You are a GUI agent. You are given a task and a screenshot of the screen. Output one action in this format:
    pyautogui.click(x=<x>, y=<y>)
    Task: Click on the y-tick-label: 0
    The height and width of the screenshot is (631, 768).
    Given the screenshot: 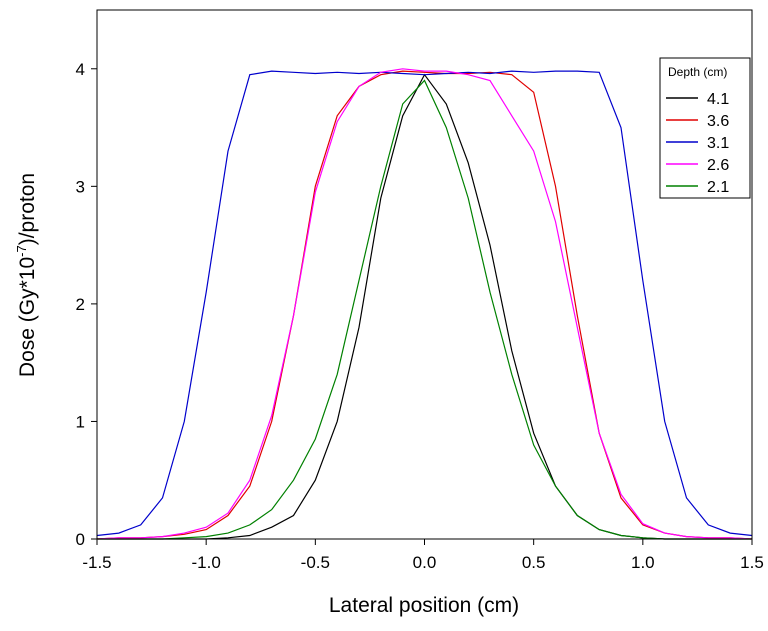 What is the action you would take?
    pyautogui.click(x=80, y=539)
    